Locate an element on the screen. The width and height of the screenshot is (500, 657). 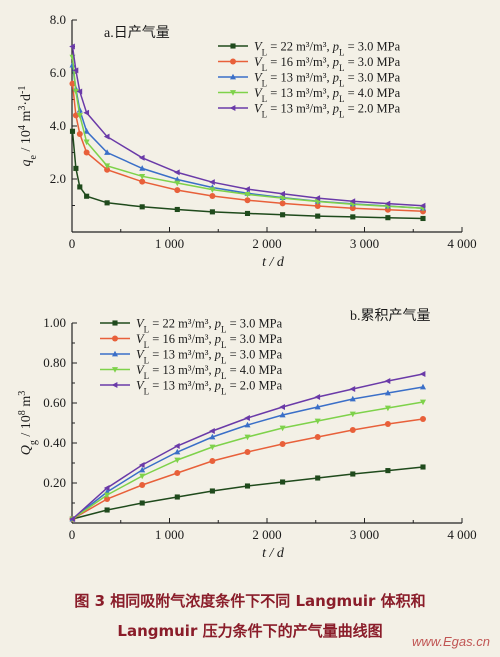
x-axis-title: t / d is located at coordinates (273, 553).